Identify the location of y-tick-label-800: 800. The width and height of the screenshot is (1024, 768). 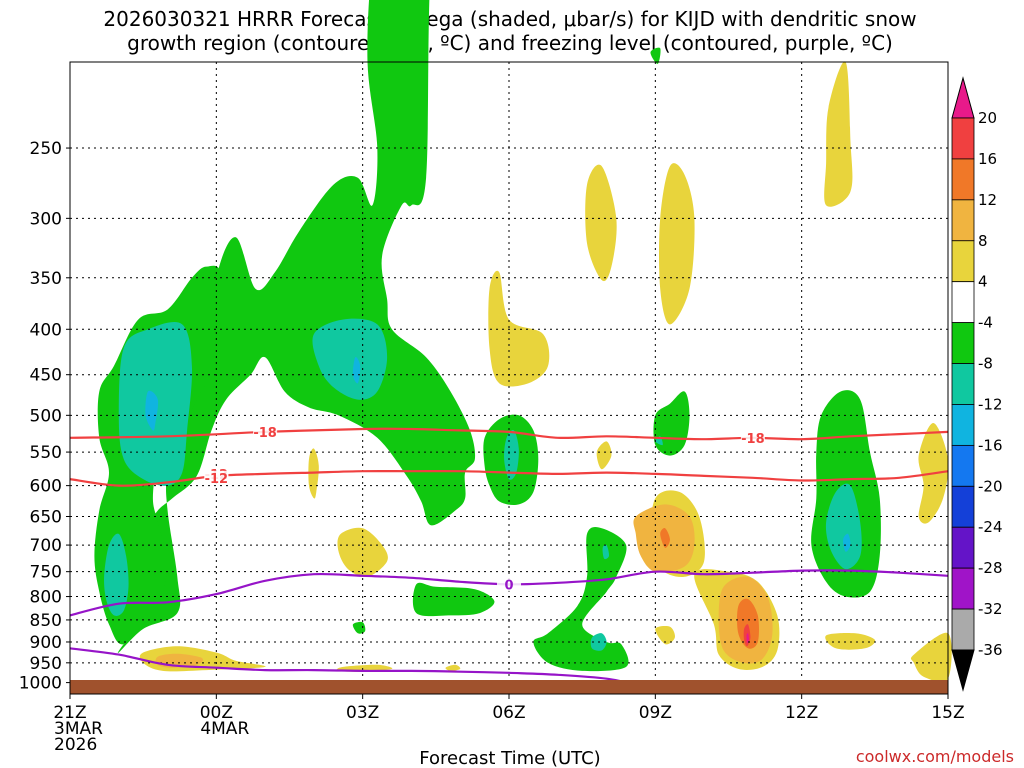
(46, 598).